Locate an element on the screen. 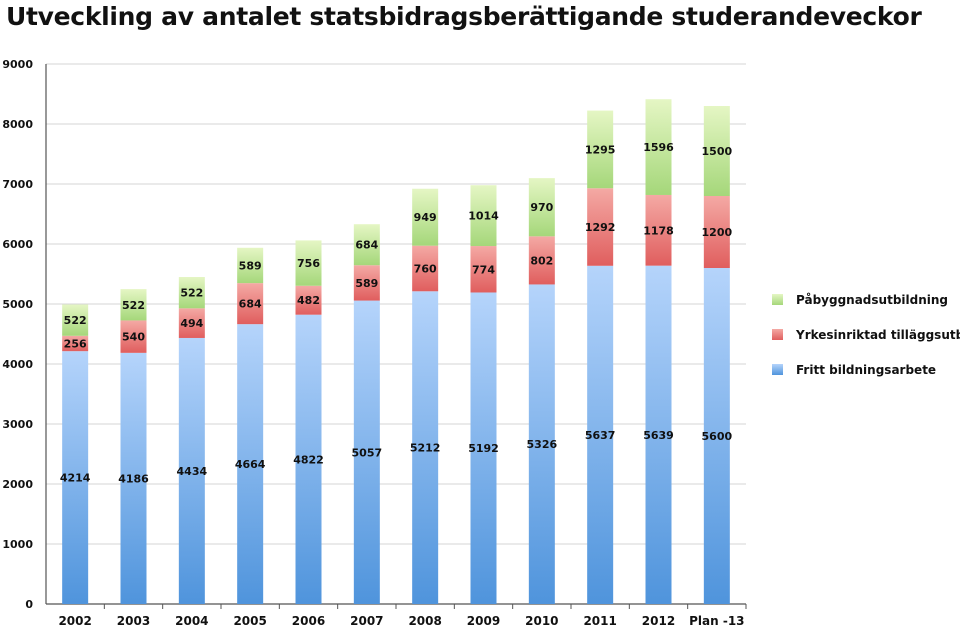 This screenshot has height=629, width=960. x-tick-label: 2004 is located at coordinates (191, 621).